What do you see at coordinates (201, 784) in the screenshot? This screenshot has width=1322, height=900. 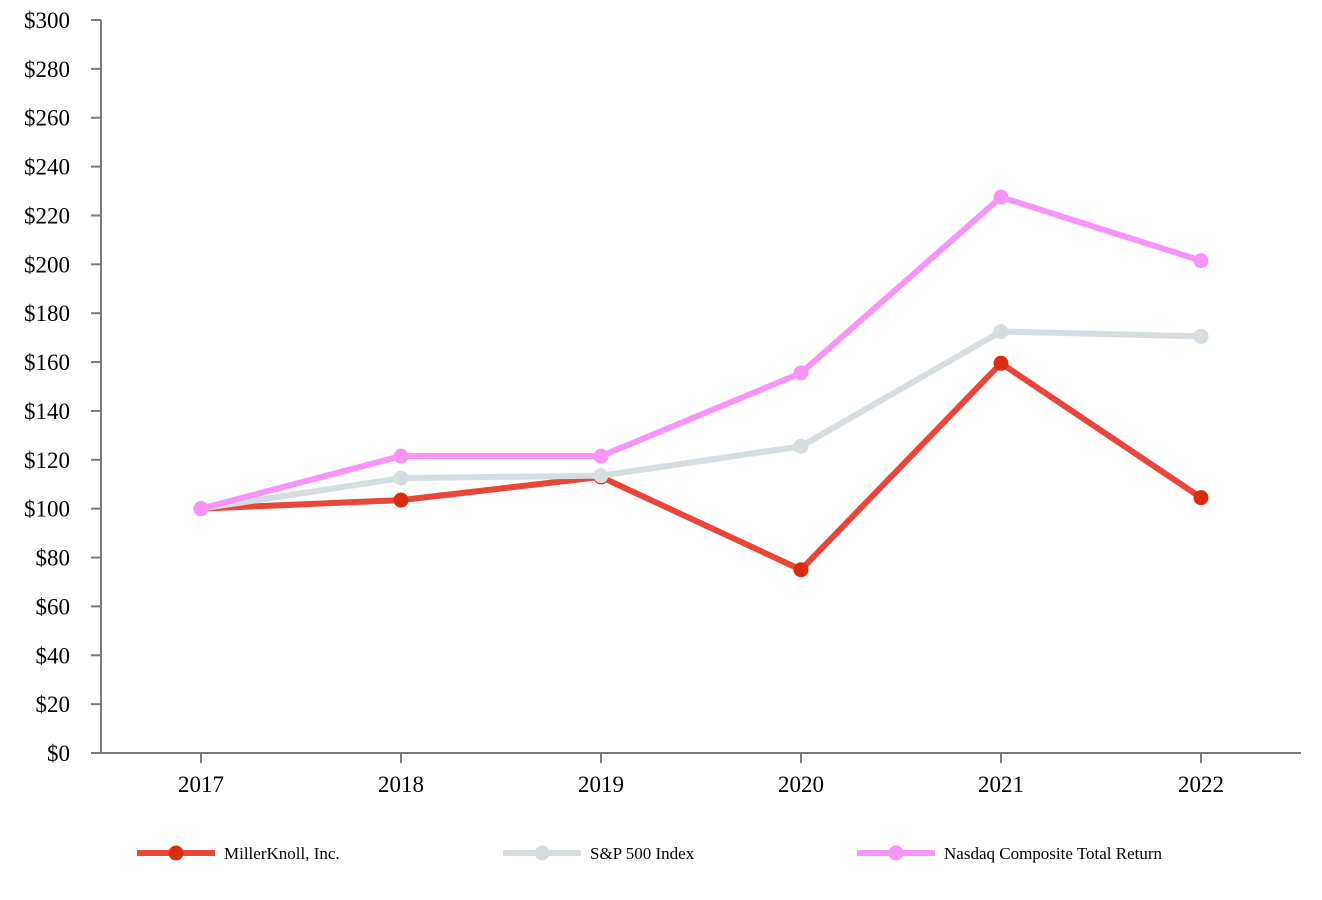 I see `x-tick-label: 2017` at bounding box center [201, 784].